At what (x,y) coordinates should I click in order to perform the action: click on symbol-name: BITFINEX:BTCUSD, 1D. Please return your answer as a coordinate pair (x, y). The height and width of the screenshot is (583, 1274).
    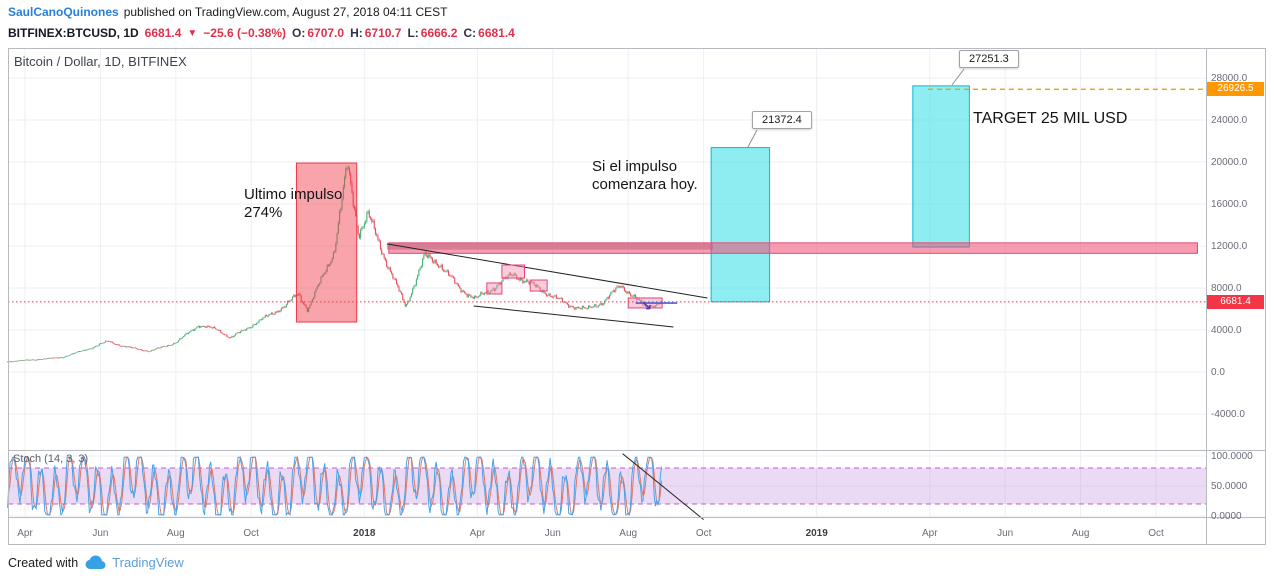
    Looking at the image, I should click on (73, 33).